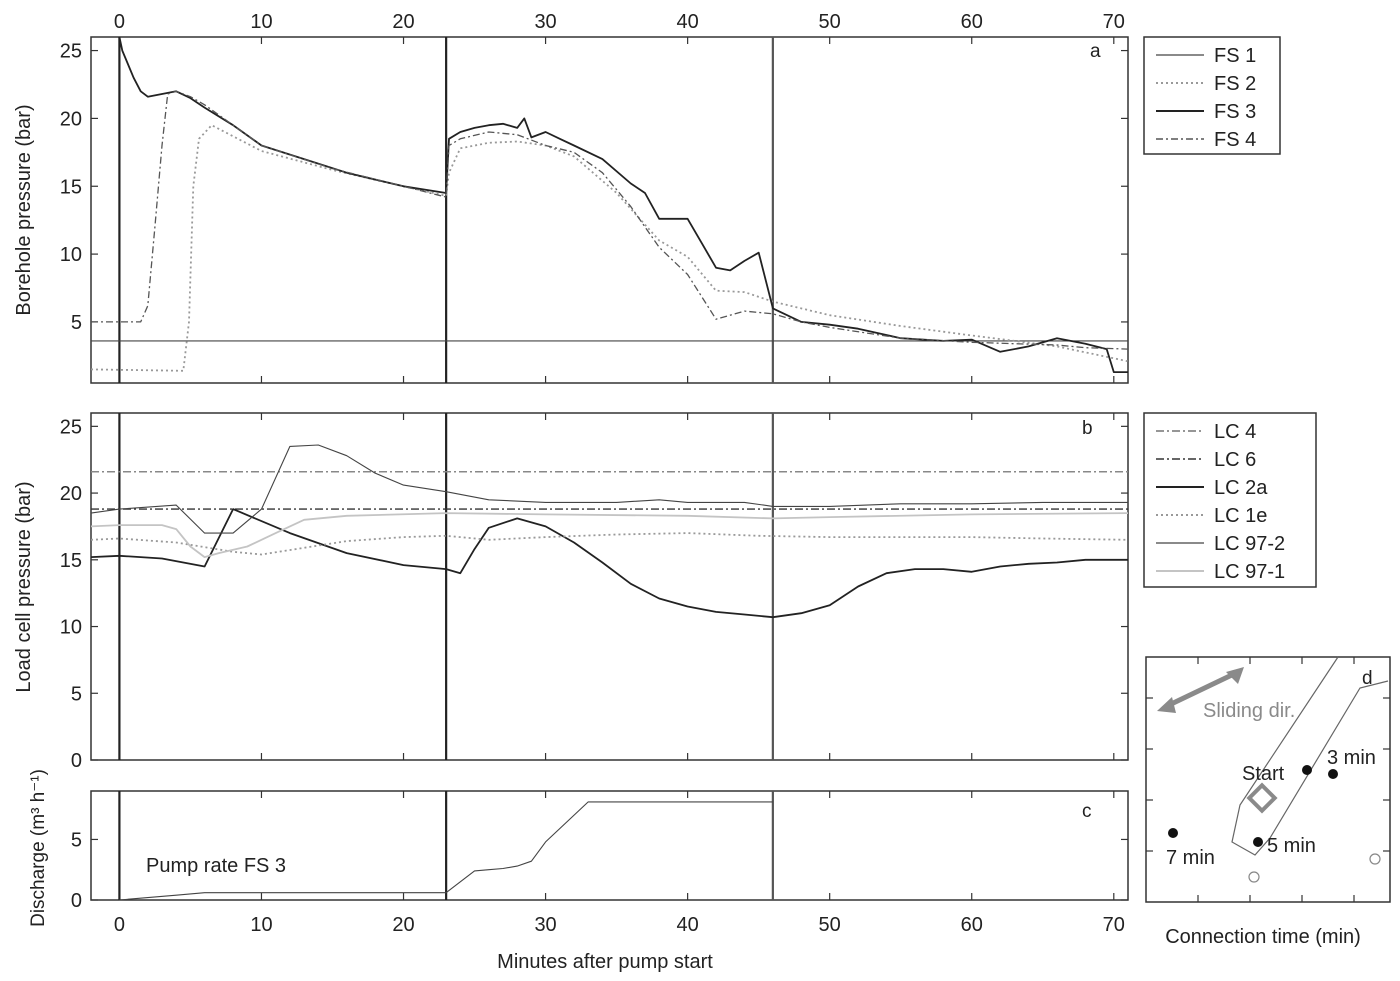  I want to click on legend-label-fs-1: FS 1, so click(1235, 56).